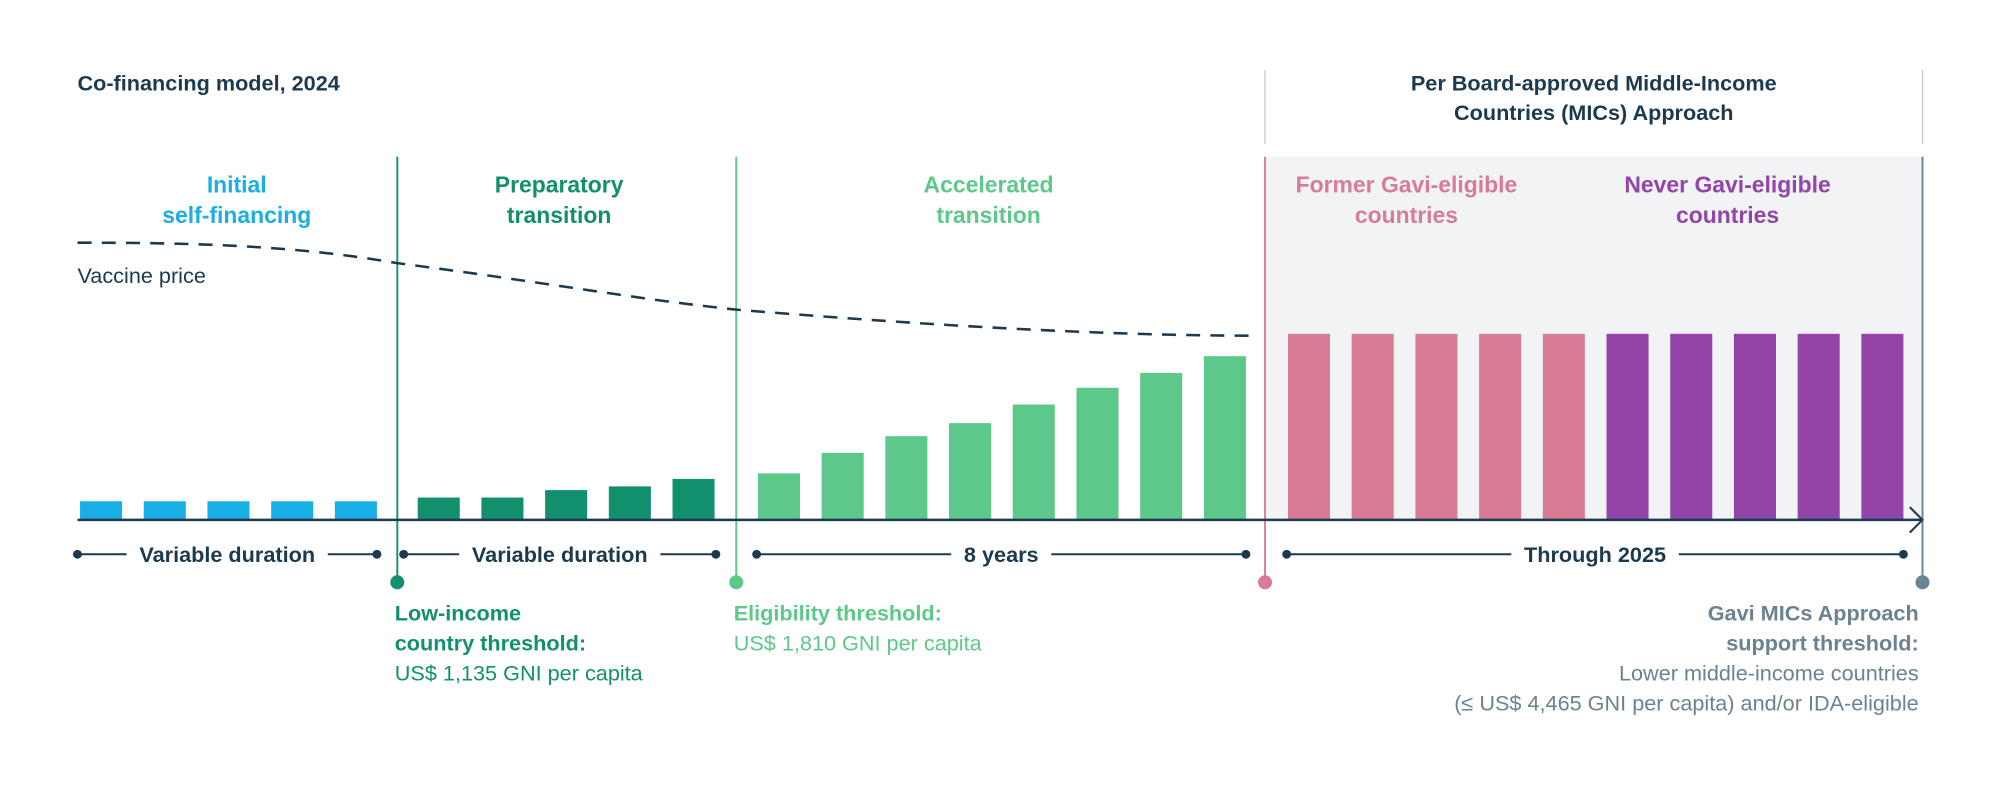  Describe the element at coordinates (1001, 554) in the screenshot. I see `duration-label-2: 8 years` at that location.